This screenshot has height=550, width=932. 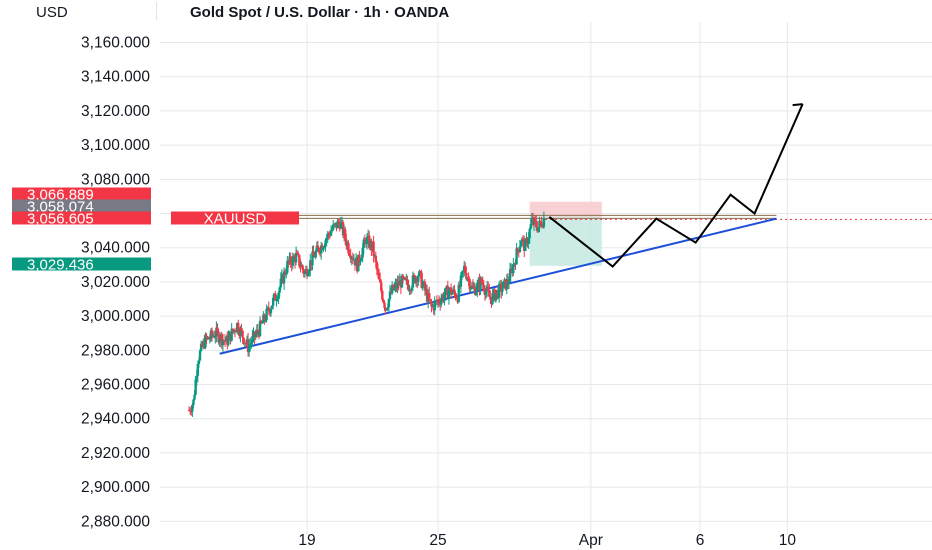 What do you see at coordinates (115, 77) in the screenshot?
I see `y-tick-label: 3,140.000` at bounding box center [115, 77].